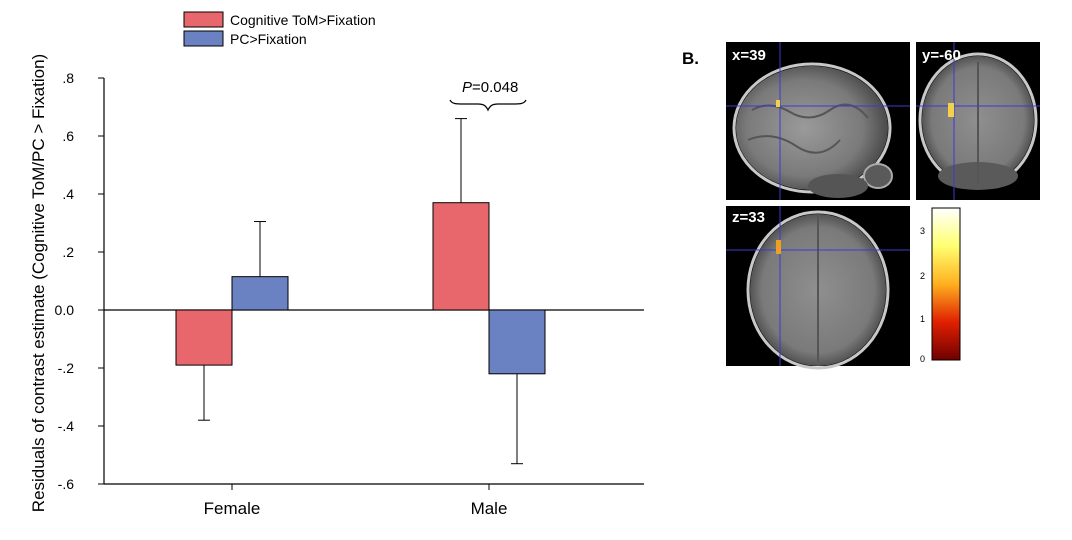  I want to click on p-value-label: P=0.048, so click(490, 87).